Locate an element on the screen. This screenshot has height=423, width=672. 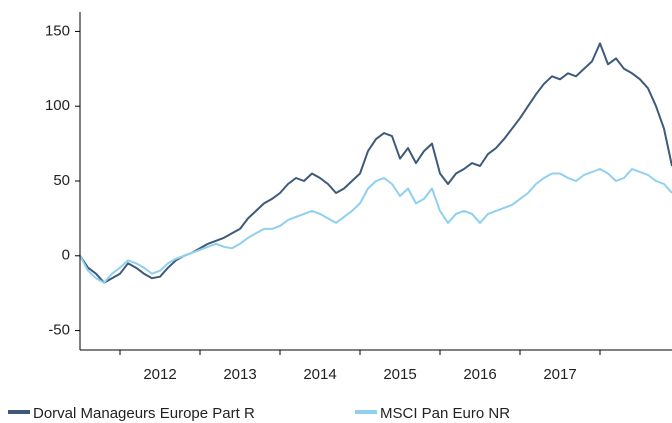
x-tick-label: 2014 is located at coordinates (319, 374).